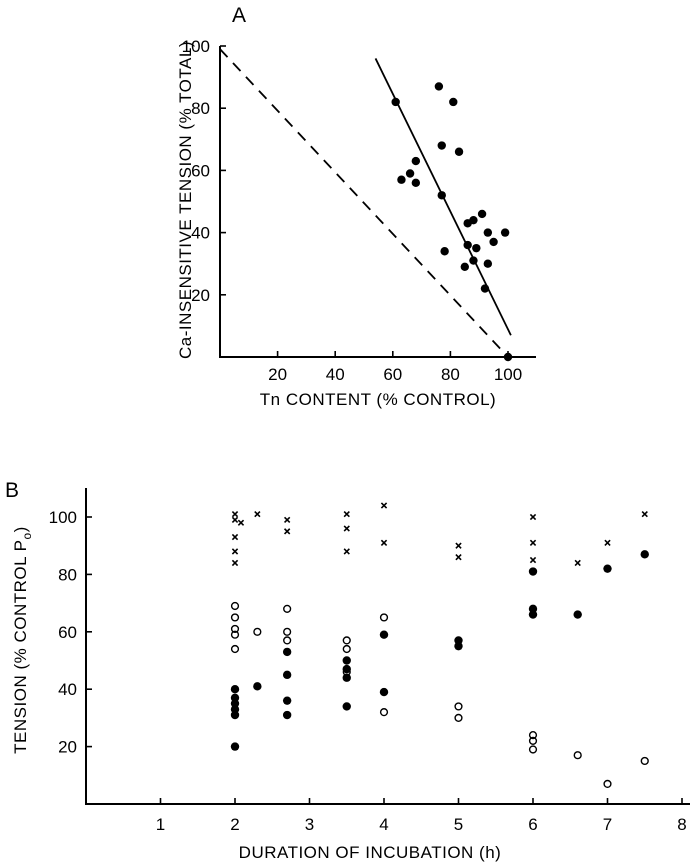 The image size is (690, 865). Describe the element at coordinates (63, 517) in the screenshot. I see `b-y-tick-label: 100` at that location.